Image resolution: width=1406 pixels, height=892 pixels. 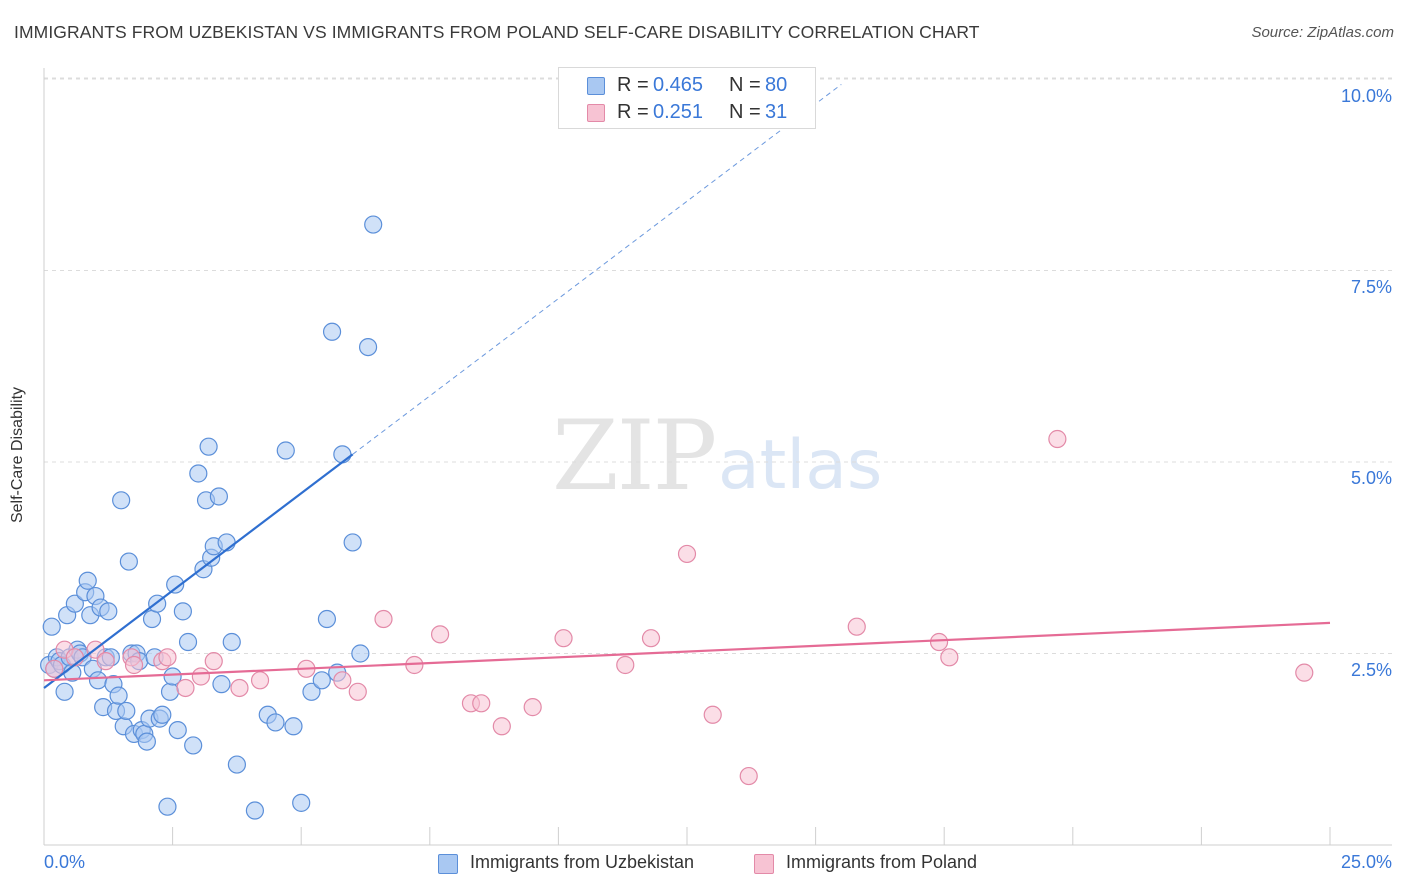 What do you see at coordinates (882, 862) in the screenshot?
I see `legend-label-poland: Immigrants from Poland` at bounding box center [882, 862].